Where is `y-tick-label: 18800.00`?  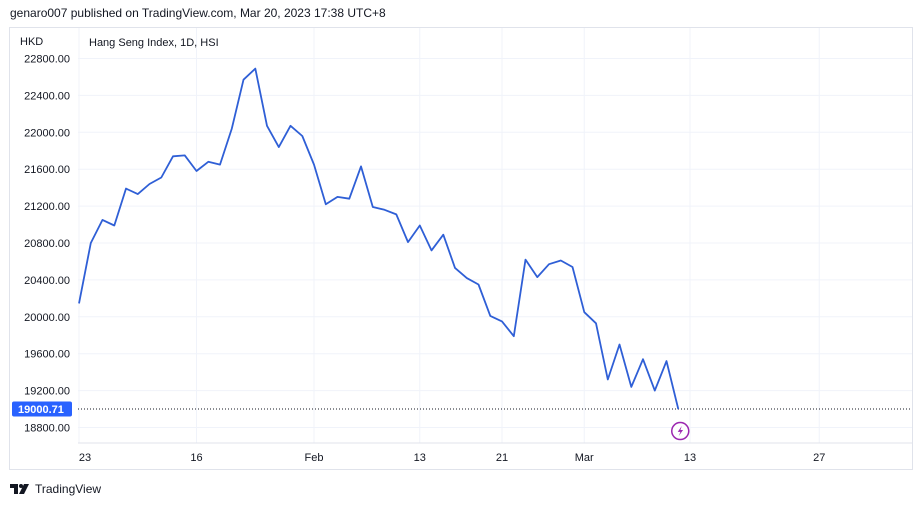 y-tick-label: 18800.00 is located at coordinates (47, 429).